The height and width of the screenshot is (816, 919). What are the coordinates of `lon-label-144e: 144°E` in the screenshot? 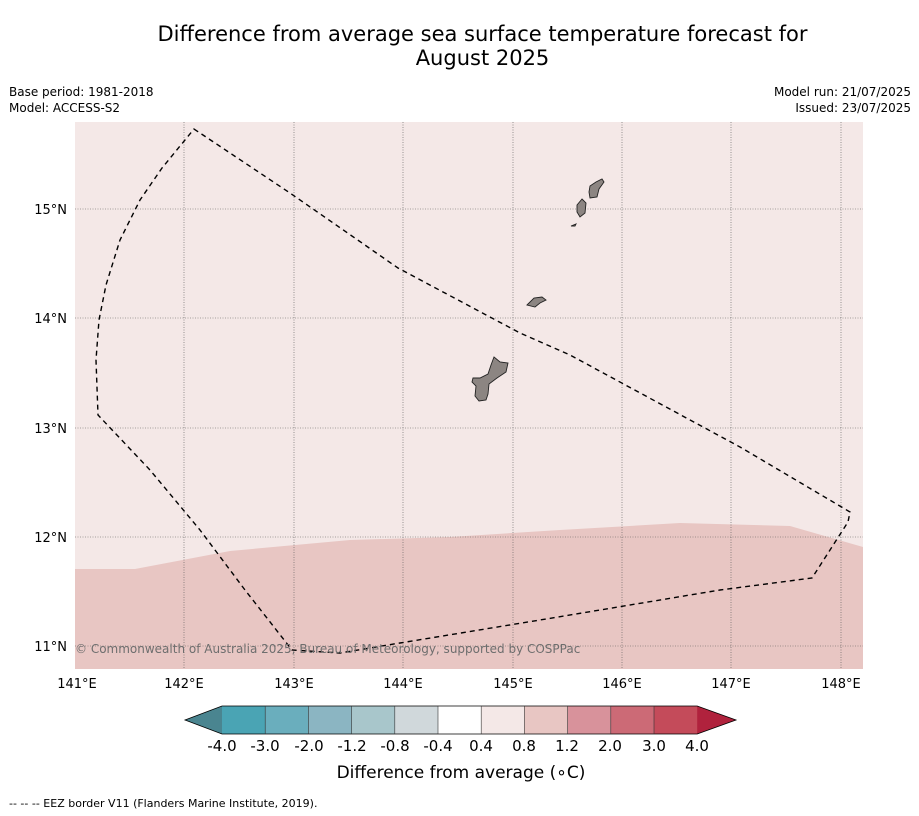 It's located at (403, 684).